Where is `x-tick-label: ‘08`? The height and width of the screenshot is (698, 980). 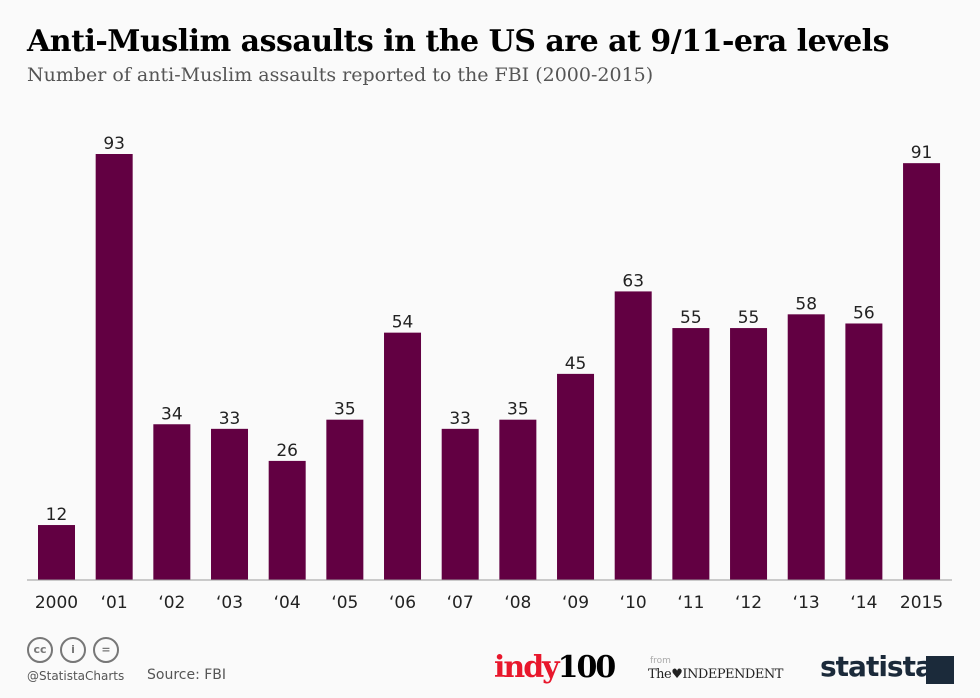
x-tick-label: ‘08 is located at coordinates (517, 603).